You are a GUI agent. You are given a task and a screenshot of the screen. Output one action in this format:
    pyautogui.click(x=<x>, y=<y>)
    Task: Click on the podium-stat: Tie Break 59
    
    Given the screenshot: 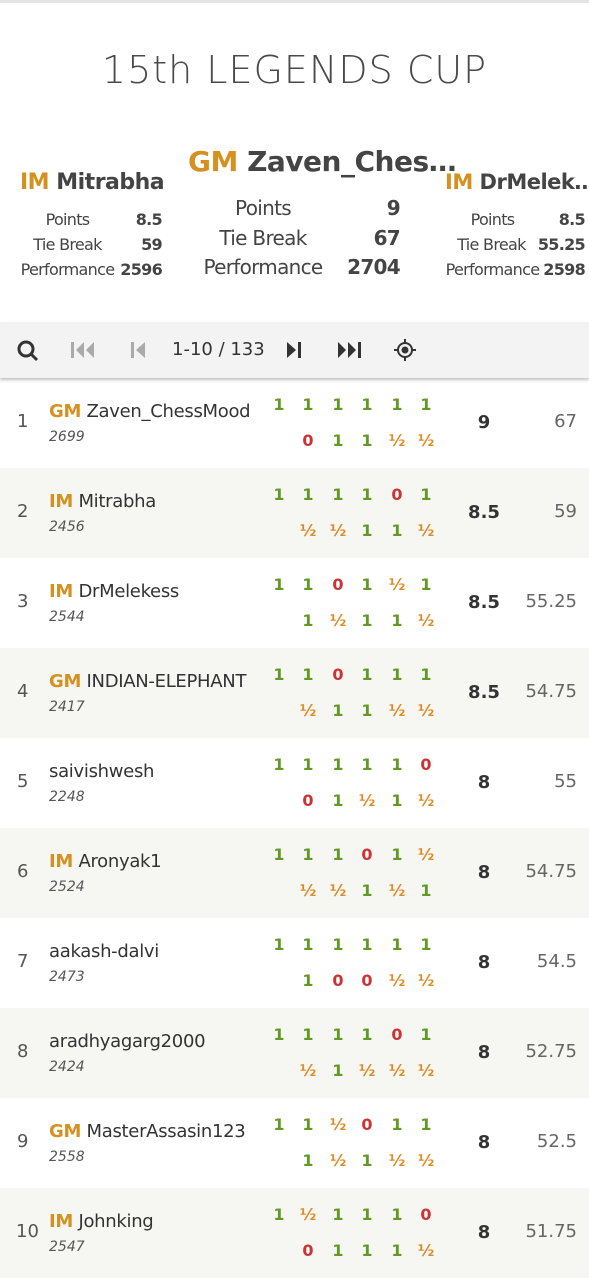 What is the action you would take?
    pyautogui.click(x=91, y=244)
    